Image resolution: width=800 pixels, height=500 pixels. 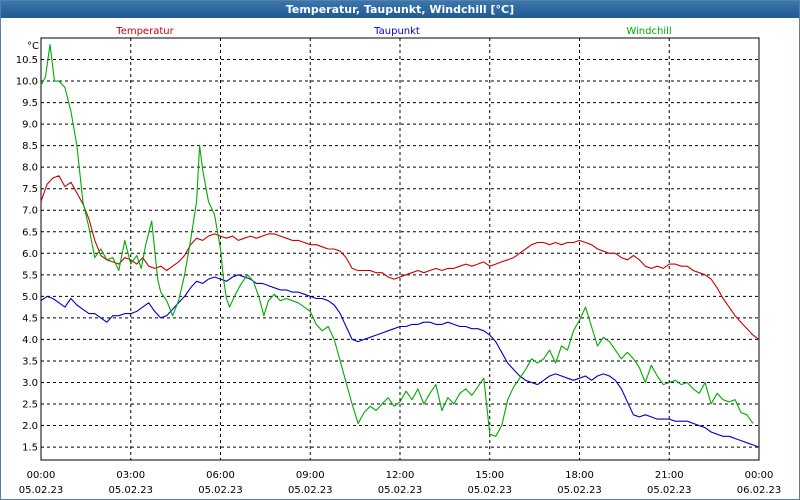 I want to click on y-tick-label: 9.0, so click(x=30, y=125).